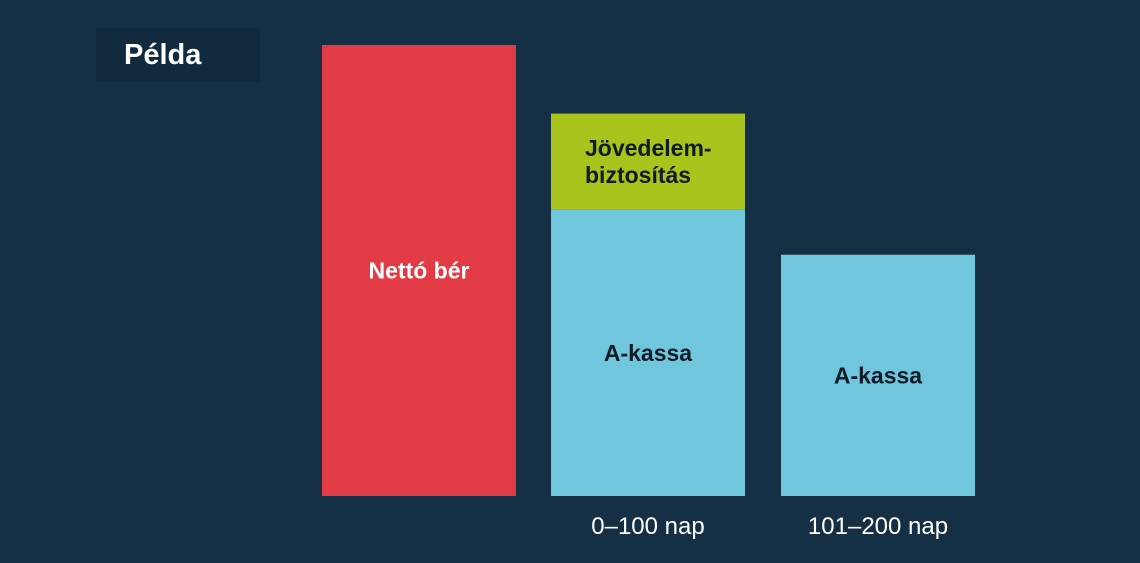 The width and height of the screenshot is (1140, 563). I want to click on chart-title: Példa, so click(178, 55).